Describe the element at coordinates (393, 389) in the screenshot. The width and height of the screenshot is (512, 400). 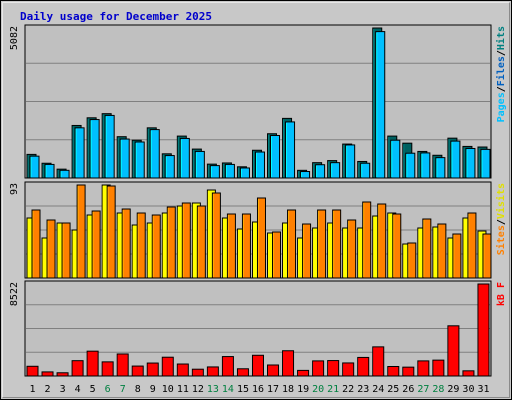
I see `x-tick-label: 25` at that location.